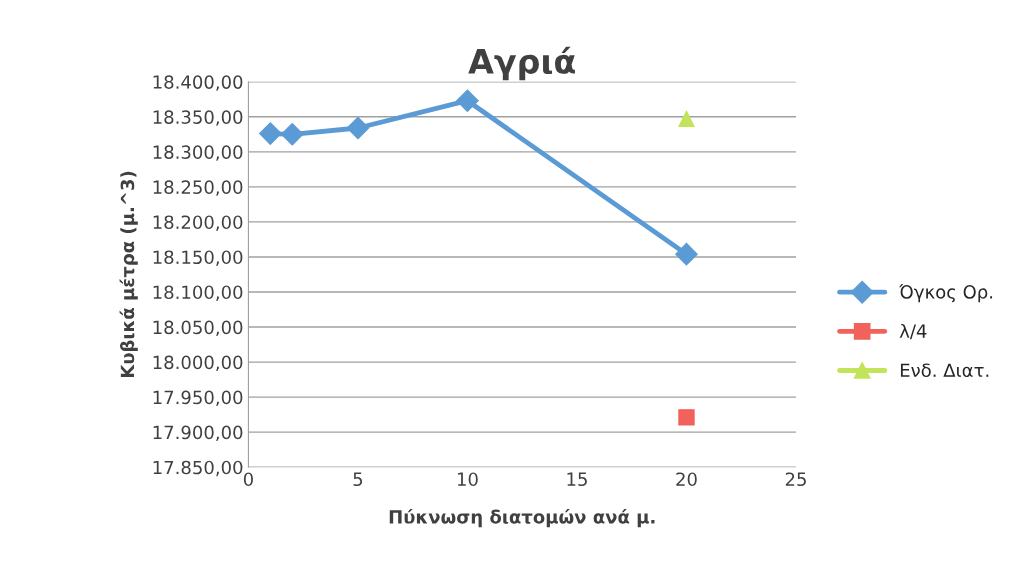 The height and width of the screenshot is (584, 1014). What do you see at coordinates (198, 153) in the screenshot?
I see `y-tick-label: 18.300,00` at bounding box center [198, 153].